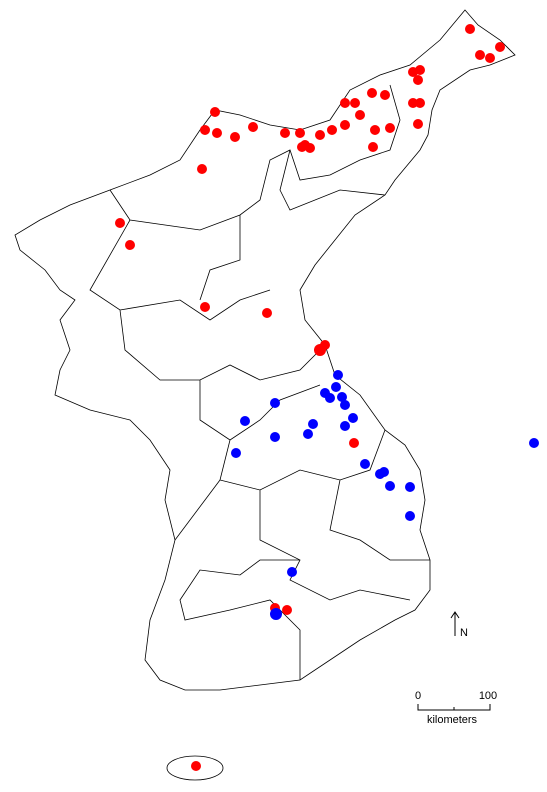  I want to click on jeju-island, so click(195, 768).